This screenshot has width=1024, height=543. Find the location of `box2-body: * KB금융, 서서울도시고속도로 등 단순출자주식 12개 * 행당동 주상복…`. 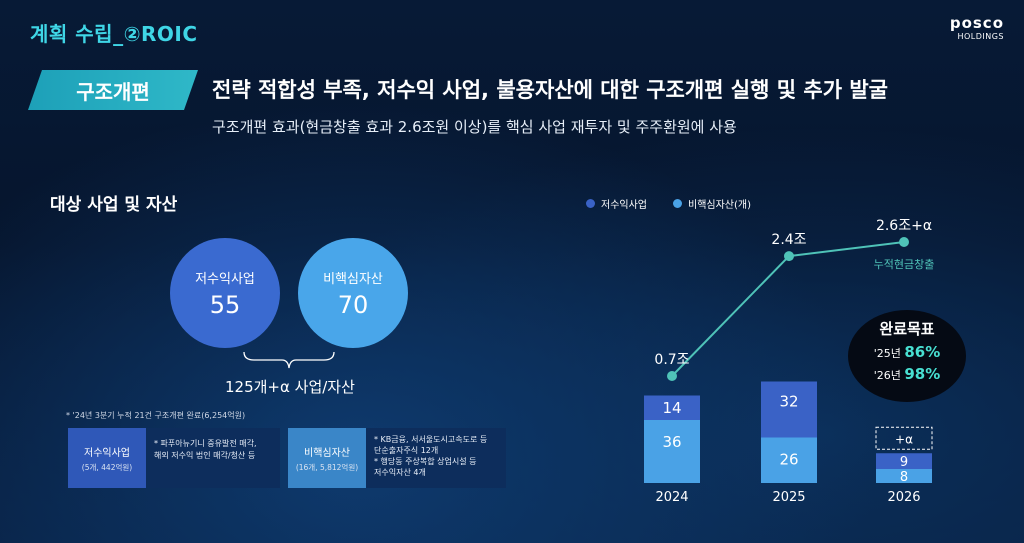

box2-body: * KB금융, 서서울도시고속도로 등 단순출자주식 12개 * 행당동 주상복… is located at coordinates (431, 456).